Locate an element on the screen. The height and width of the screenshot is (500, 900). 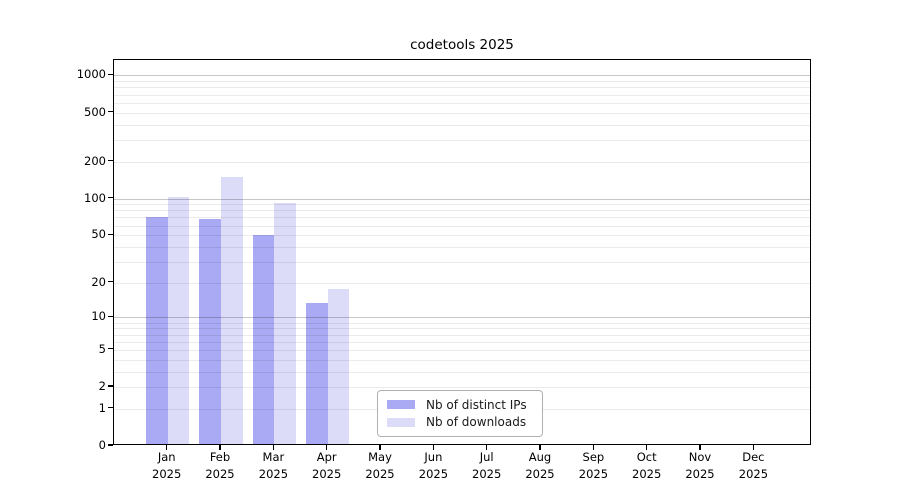
y-tick-label: 200 is located at coordinates (95, 160).